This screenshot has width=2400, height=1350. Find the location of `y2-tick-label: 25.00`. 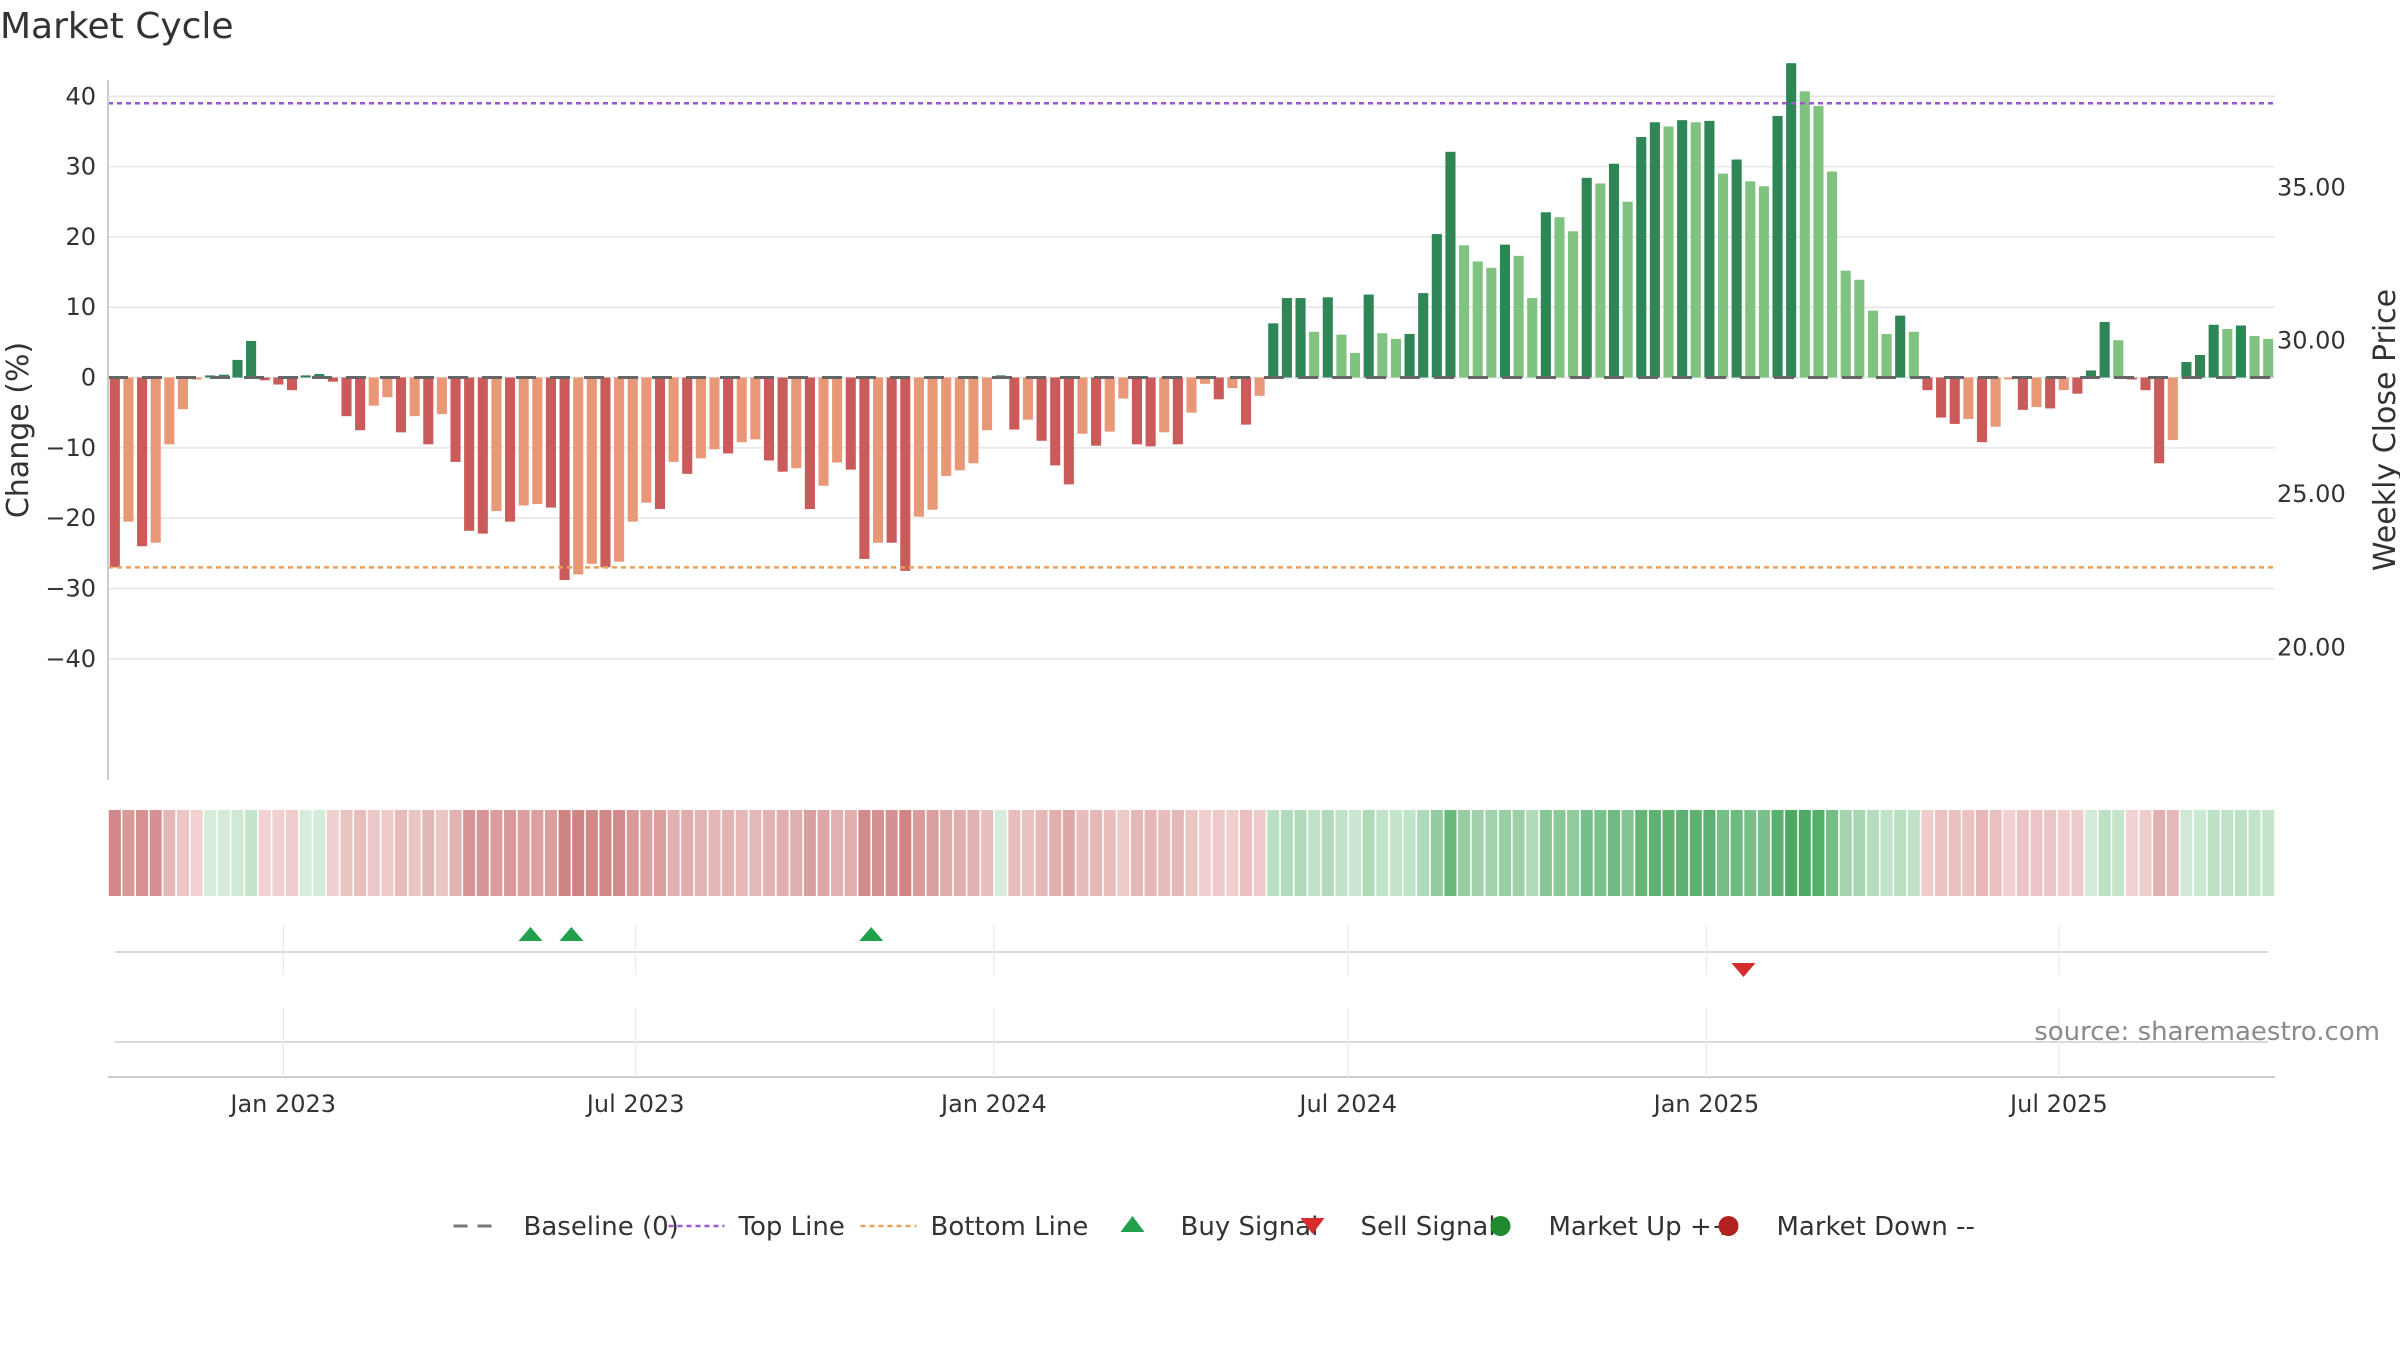

y2-tick-label: 25.00 is located at coordinates (2311, 494).